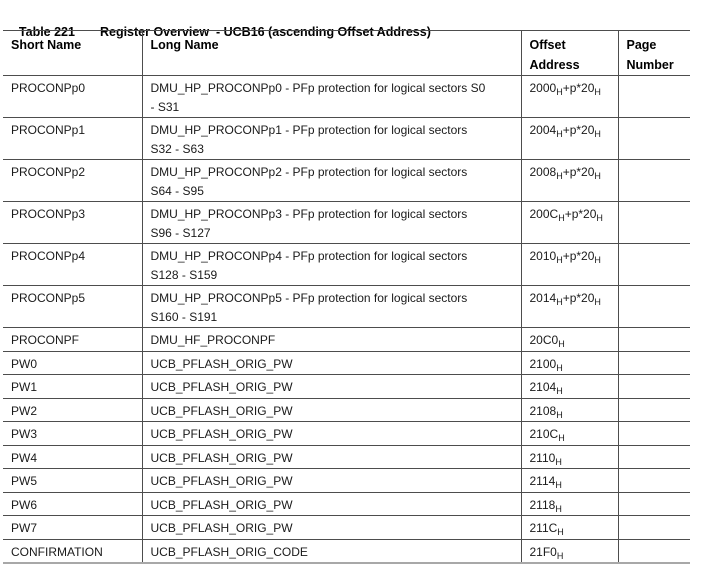 The width and height of the screenshot is (701, 565). I want to click on long-name-line: S96 - S127, so click(180, 233).